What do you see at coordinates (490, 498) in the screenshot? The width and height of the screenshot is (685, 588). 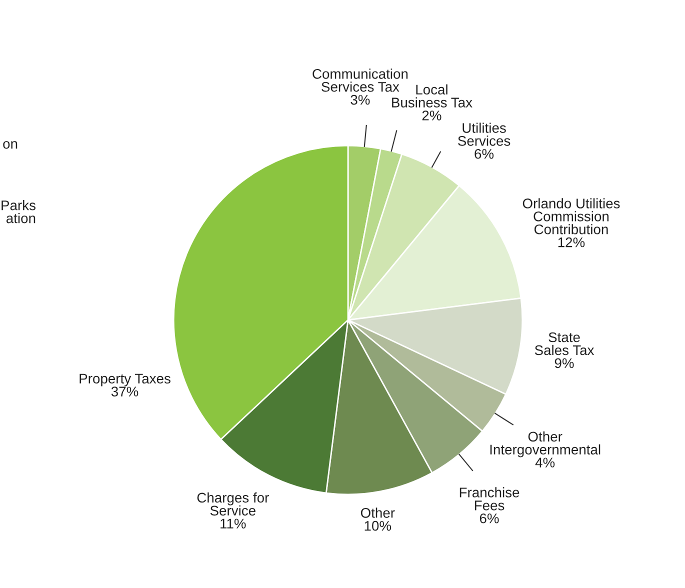 I see `slice-label: Franchise Fees` at bounding box center [490, 498].